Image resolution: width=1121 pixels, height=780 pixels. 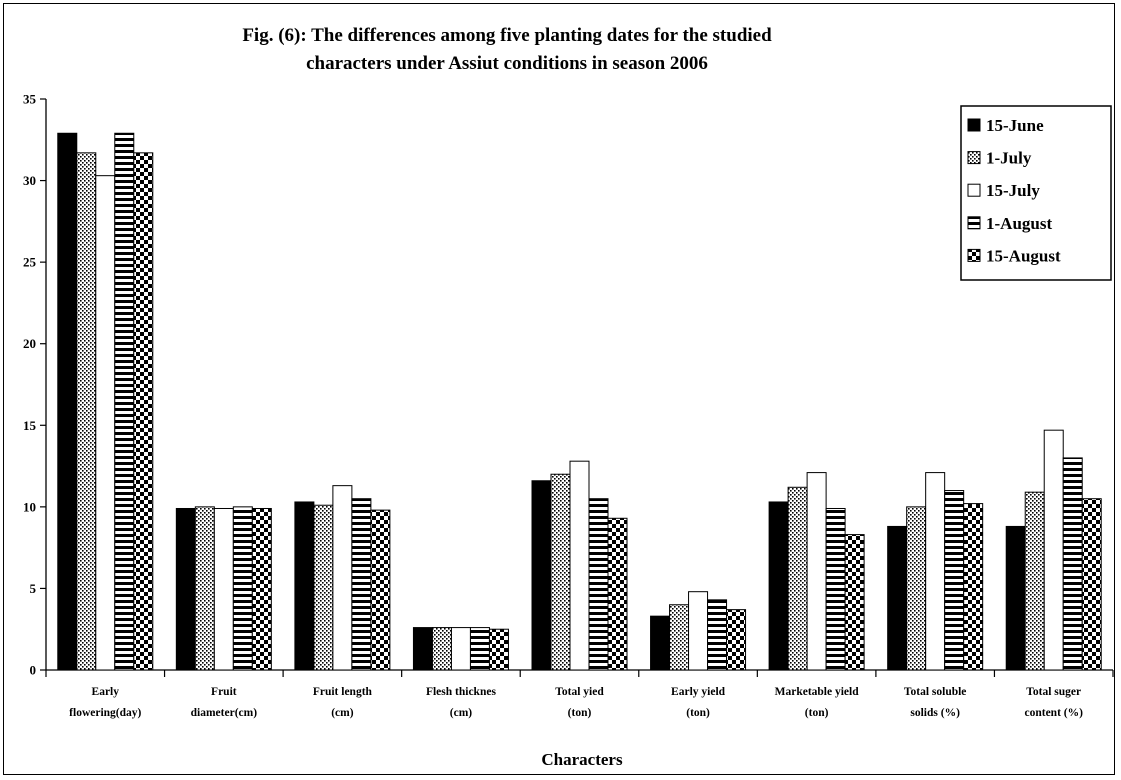 What do you see at coordinates (461, 692) in the screenshot?
I see `x-category-label: Flesh thicknes` at bounding box center [461, 692].